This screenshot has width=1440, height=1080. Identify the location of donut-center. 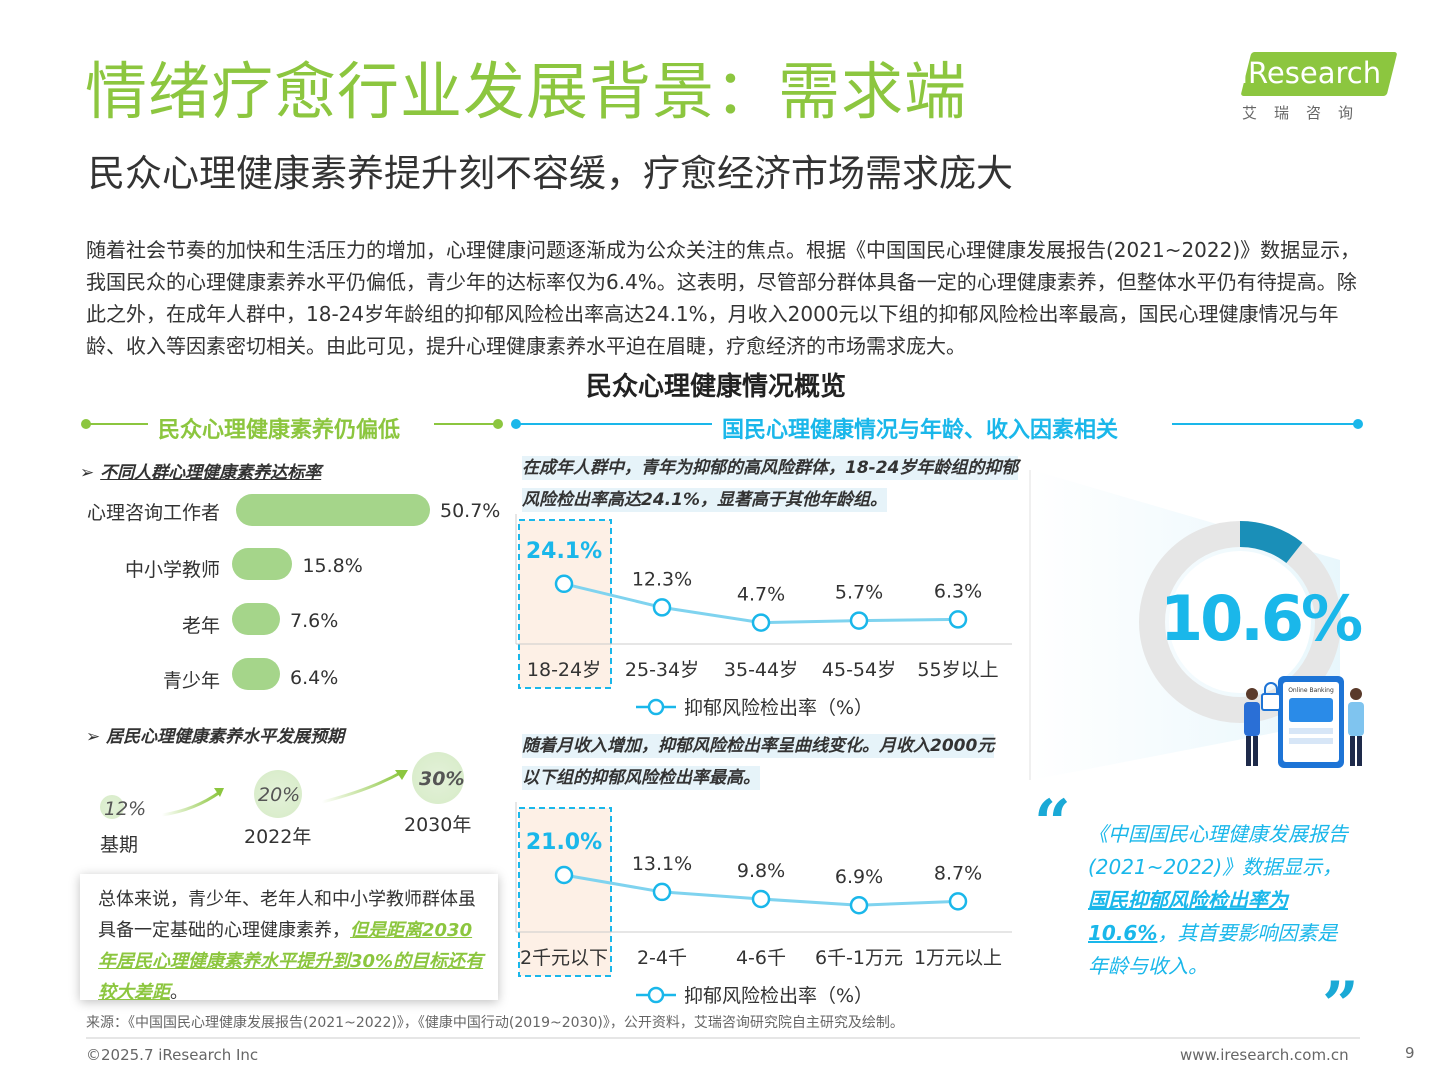
(1240, 622).